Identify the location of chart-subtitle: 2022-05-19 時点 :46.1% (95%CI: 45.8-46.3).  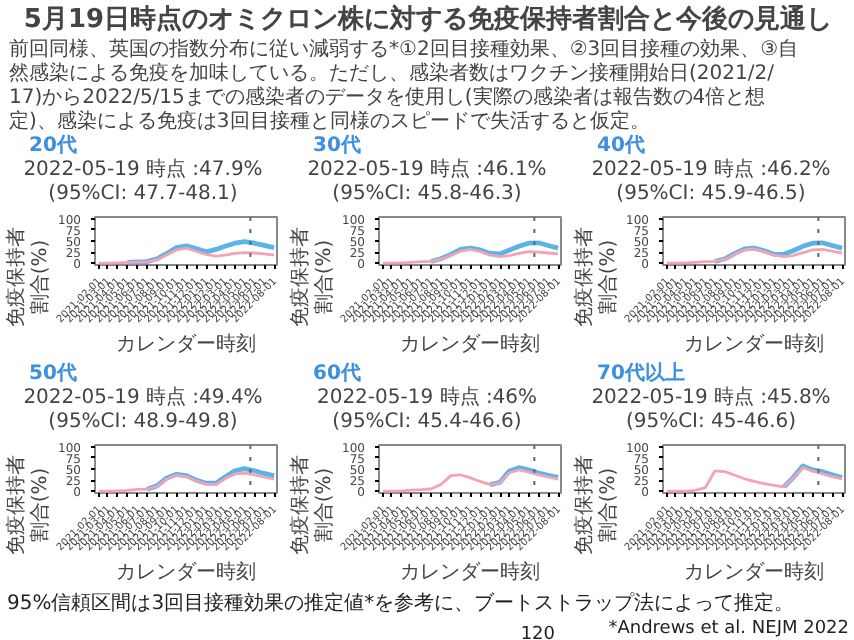
(427, 181).